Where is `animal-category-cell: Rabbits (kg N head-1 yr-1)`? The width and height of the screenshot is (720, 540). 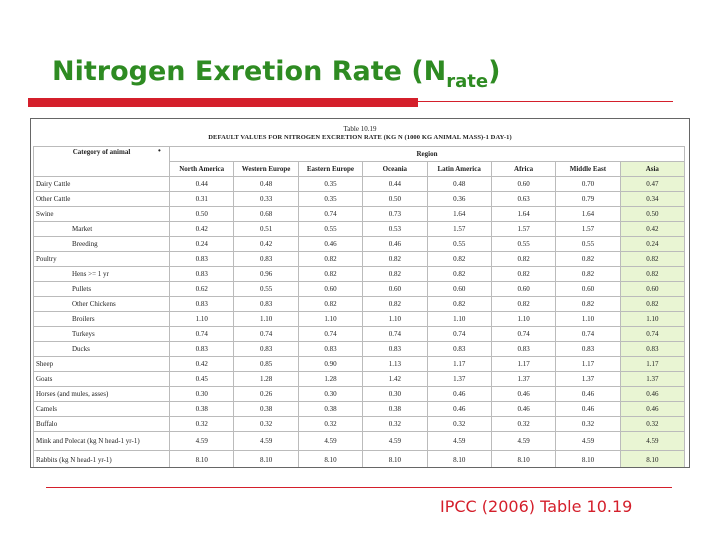 animal-category-cell: Rabbits (kg N head-1 yr-1) is located at coordinates (101, 458).